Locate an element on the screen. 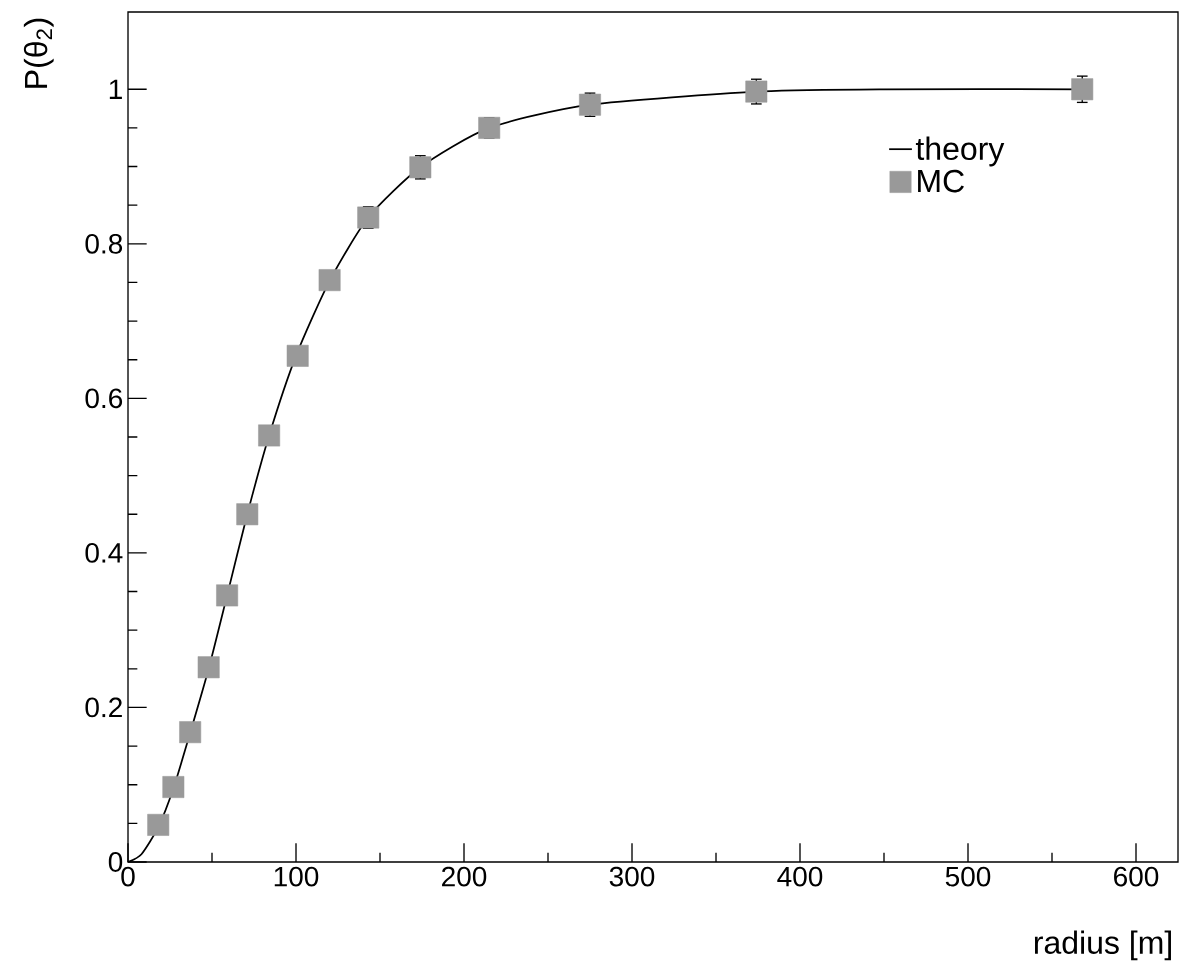 The height and width of the screenshot is (966, 1182). x-tick-label: 300 is located at coordinates (632, 876).